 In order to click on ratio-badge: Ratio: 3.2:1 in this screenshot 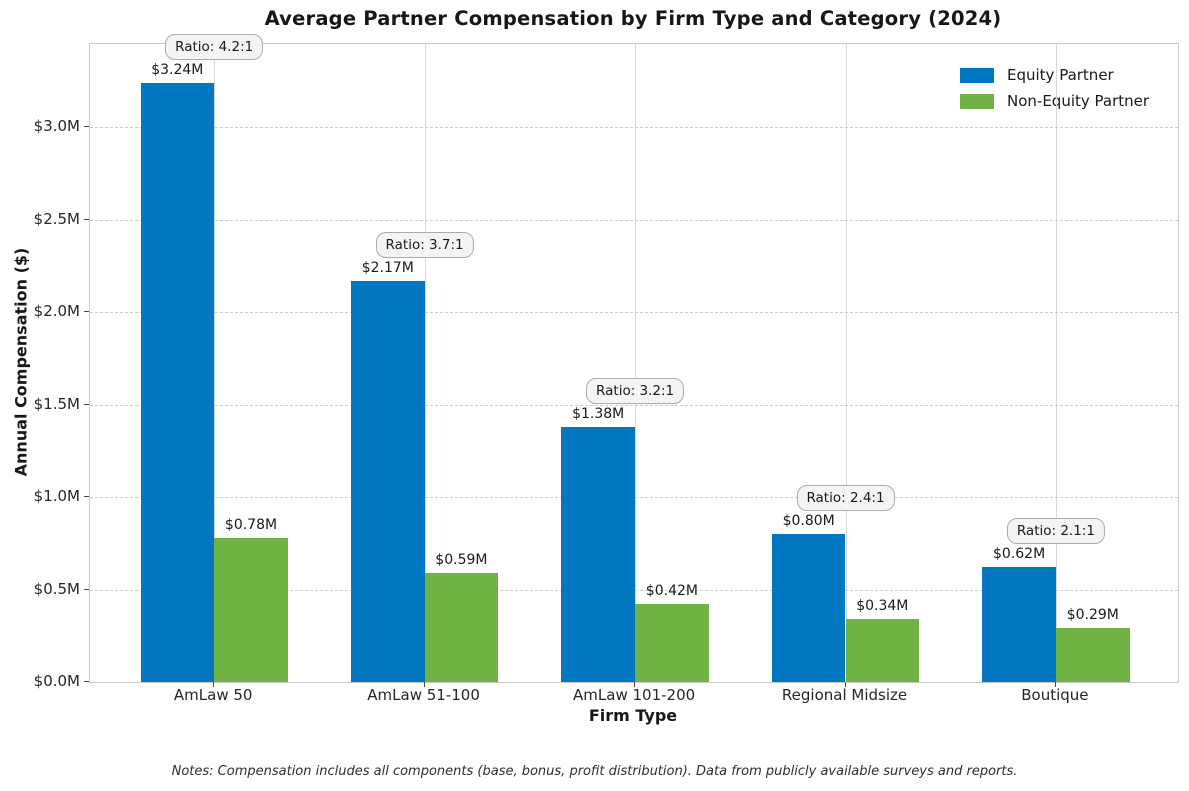, I will do `click(635, 390)`.